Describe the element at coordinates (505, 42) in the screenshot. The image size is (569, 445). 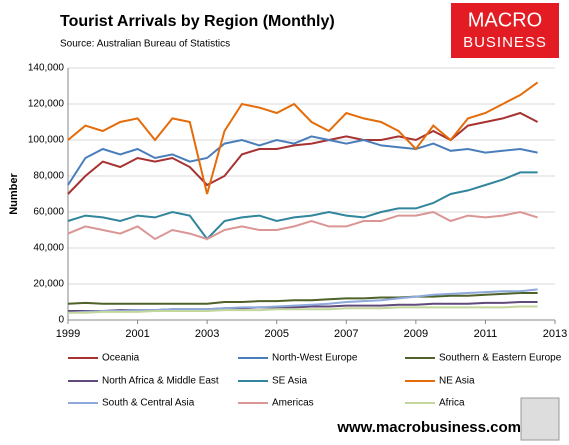
I see `logo-text: BUSINESS` at that location.